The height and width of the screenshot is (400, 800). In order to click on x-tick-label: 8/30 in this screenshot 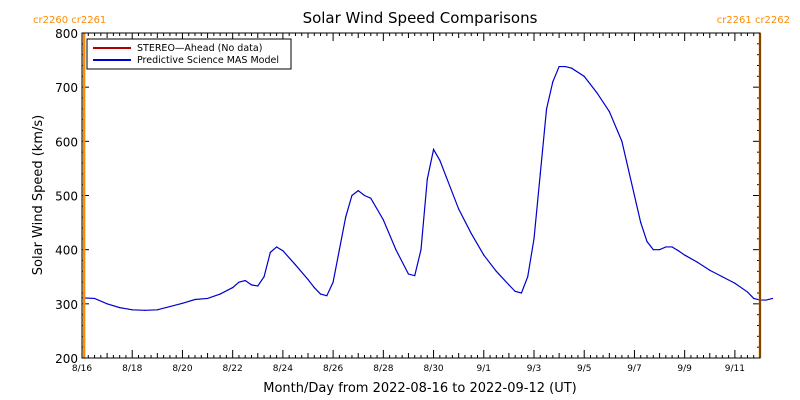, I will do `click(433, 369)`.